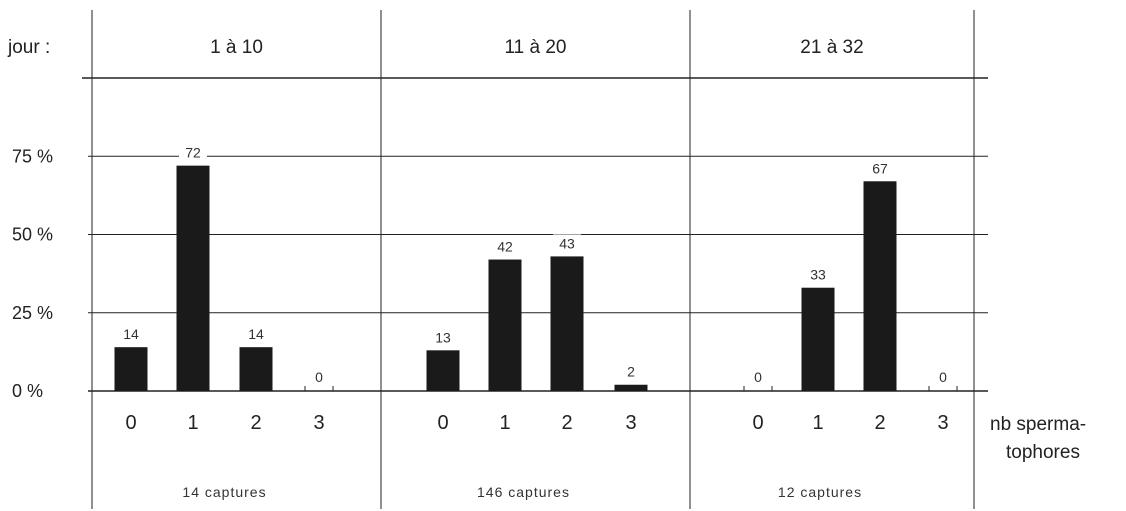  Describe the element at coordinates (236, 47) in the screenshot. I see `panel-header: 1 à 10` at that location.